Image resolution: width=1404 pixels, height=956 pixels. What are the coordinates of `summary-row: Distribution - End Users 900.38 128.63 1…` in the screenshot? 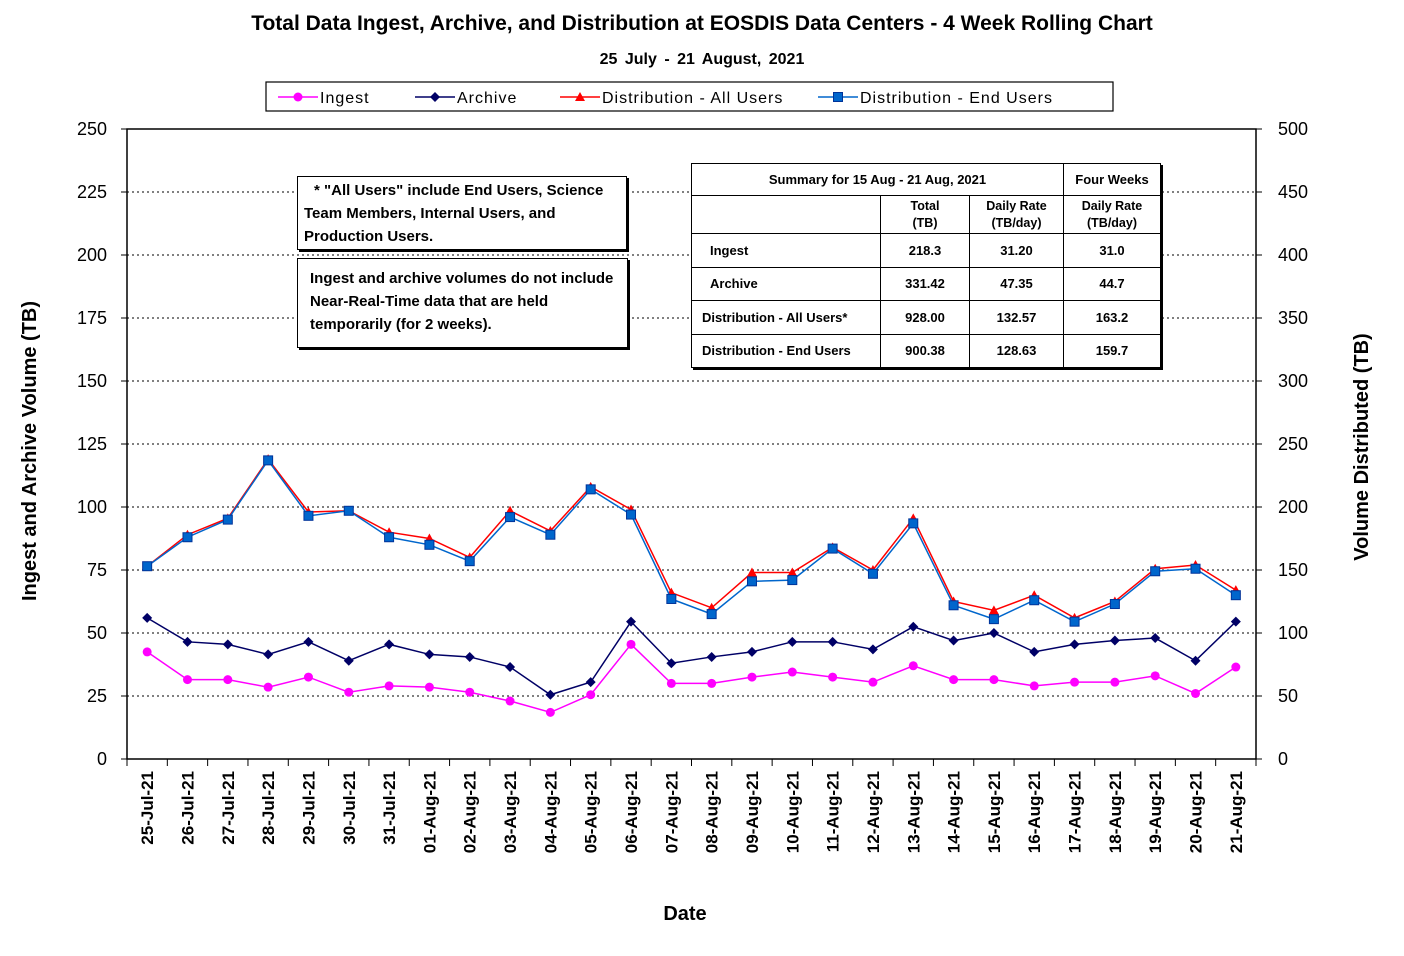 It's located at (926, 350).